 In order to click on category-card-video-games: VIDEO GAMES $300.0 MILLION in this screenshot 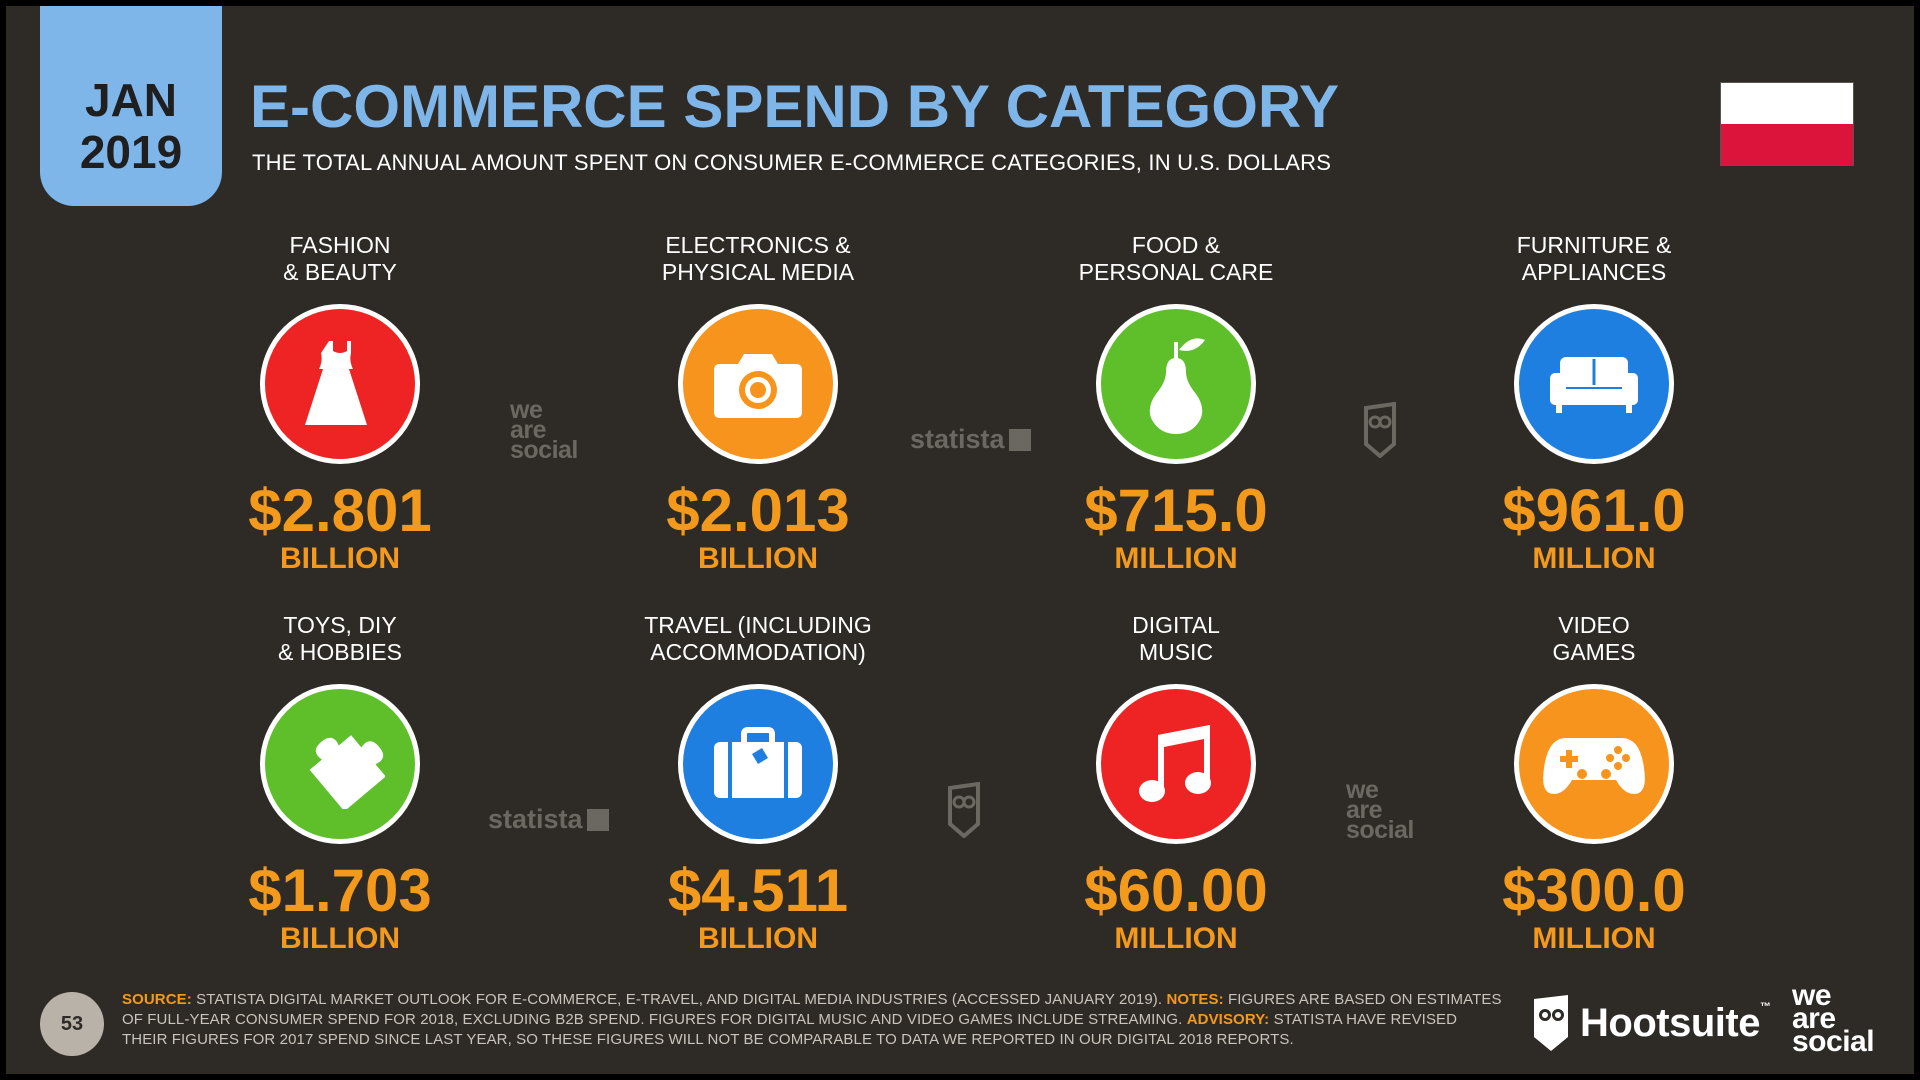, I will do `click(1594, 784)`.